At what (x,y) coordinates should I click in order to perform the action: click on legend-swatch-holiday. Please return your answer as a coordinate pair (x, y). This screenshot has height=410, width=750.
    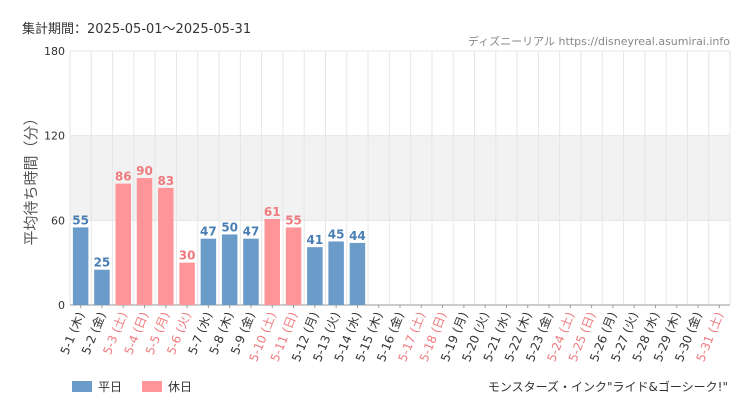
    Looking at the image, I should click on (152, 386).